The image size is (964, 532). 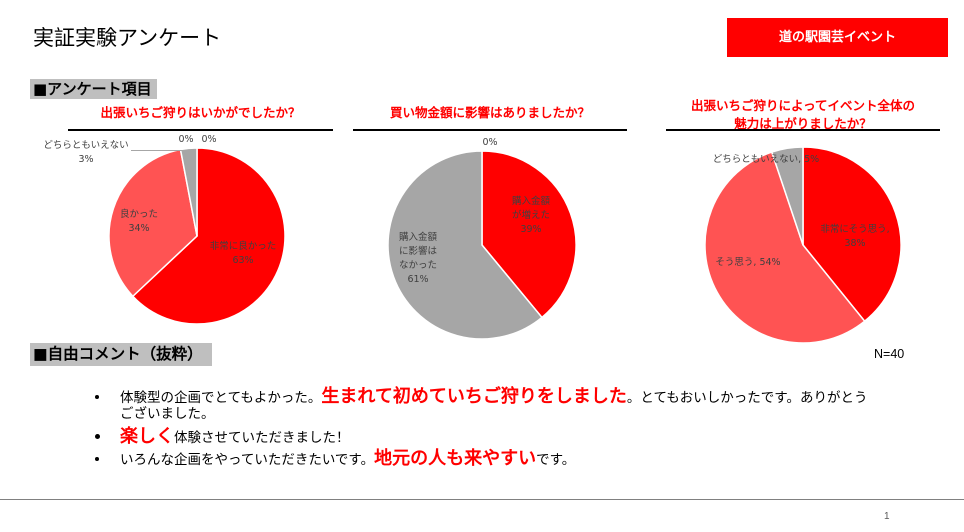 I want to click on comments-section-heading: ■自由コメント（抜粋）, so click(x=121, y=354).